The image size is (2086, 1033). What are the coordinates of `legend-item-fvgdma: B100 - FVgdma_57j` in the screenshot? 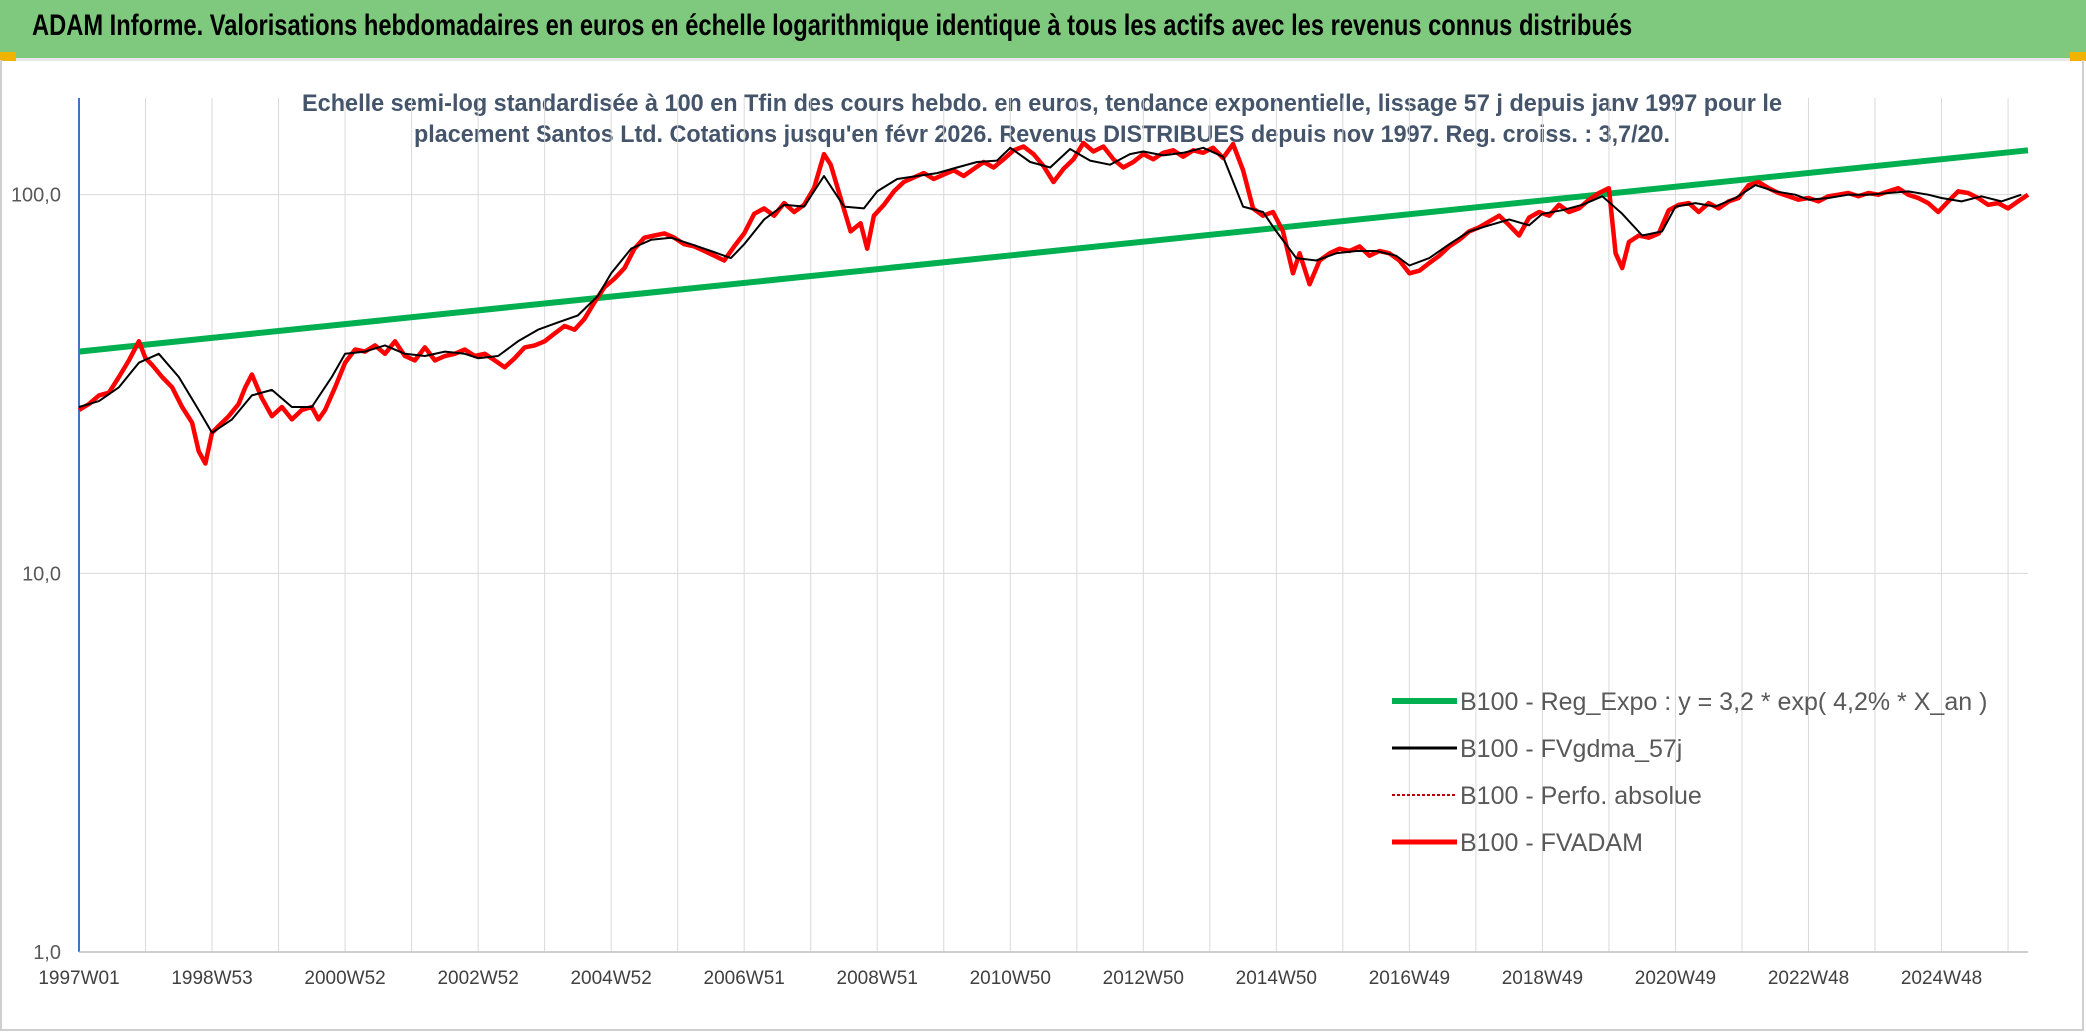 It's located at (1537, 749).